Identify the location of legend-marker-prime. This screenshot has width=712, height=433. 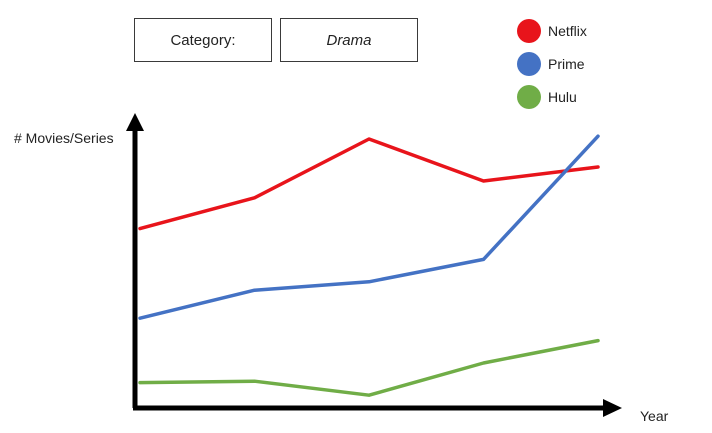
(529, 64).